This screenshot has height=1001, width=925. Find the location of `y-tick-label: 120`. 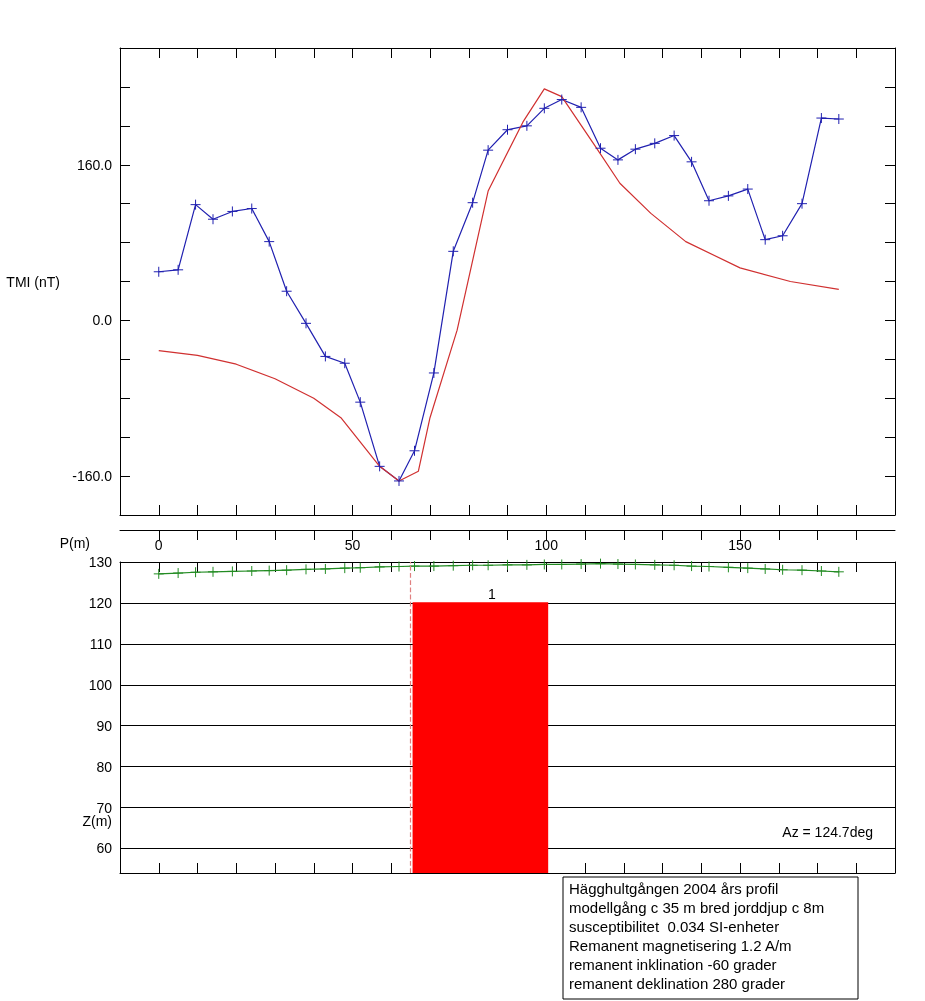

y-tick-label: 120 is located at coordinates (100, 602).